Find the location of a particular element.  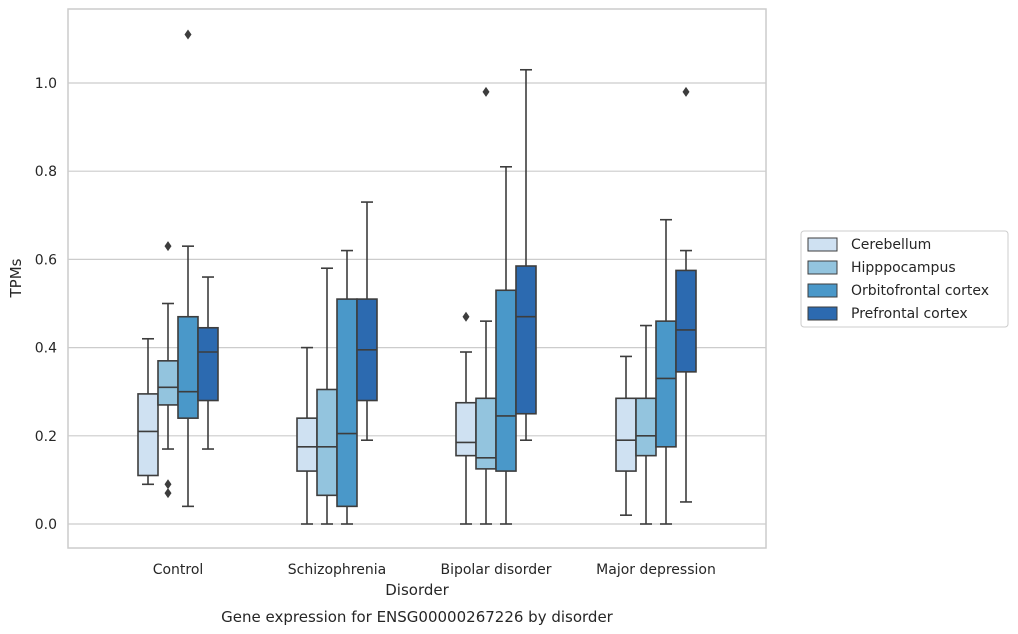

legend-entry-label: Hipppocampus is located at coordinates (903, 268).